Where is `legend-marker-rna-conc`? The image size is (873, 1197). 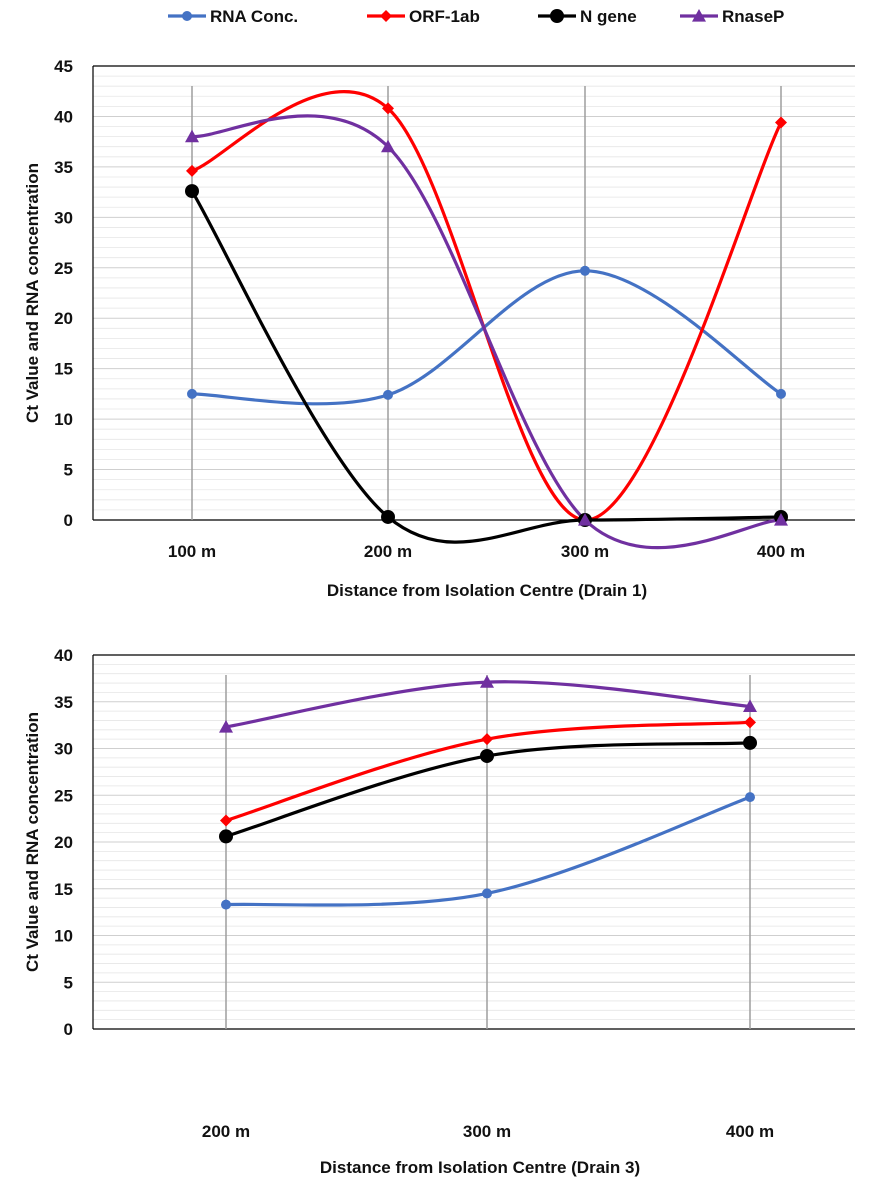
legend-marker-rna-conc is located at coordinates (187, 16).